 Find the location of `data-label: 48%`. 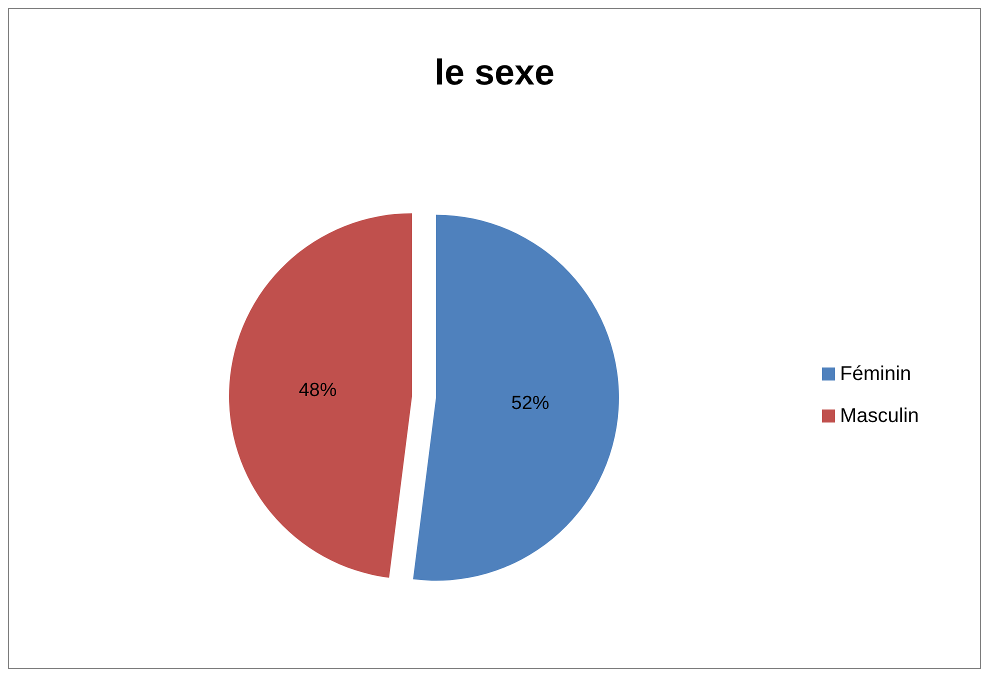

data-label: 48% is located at coordinates (317, 390).